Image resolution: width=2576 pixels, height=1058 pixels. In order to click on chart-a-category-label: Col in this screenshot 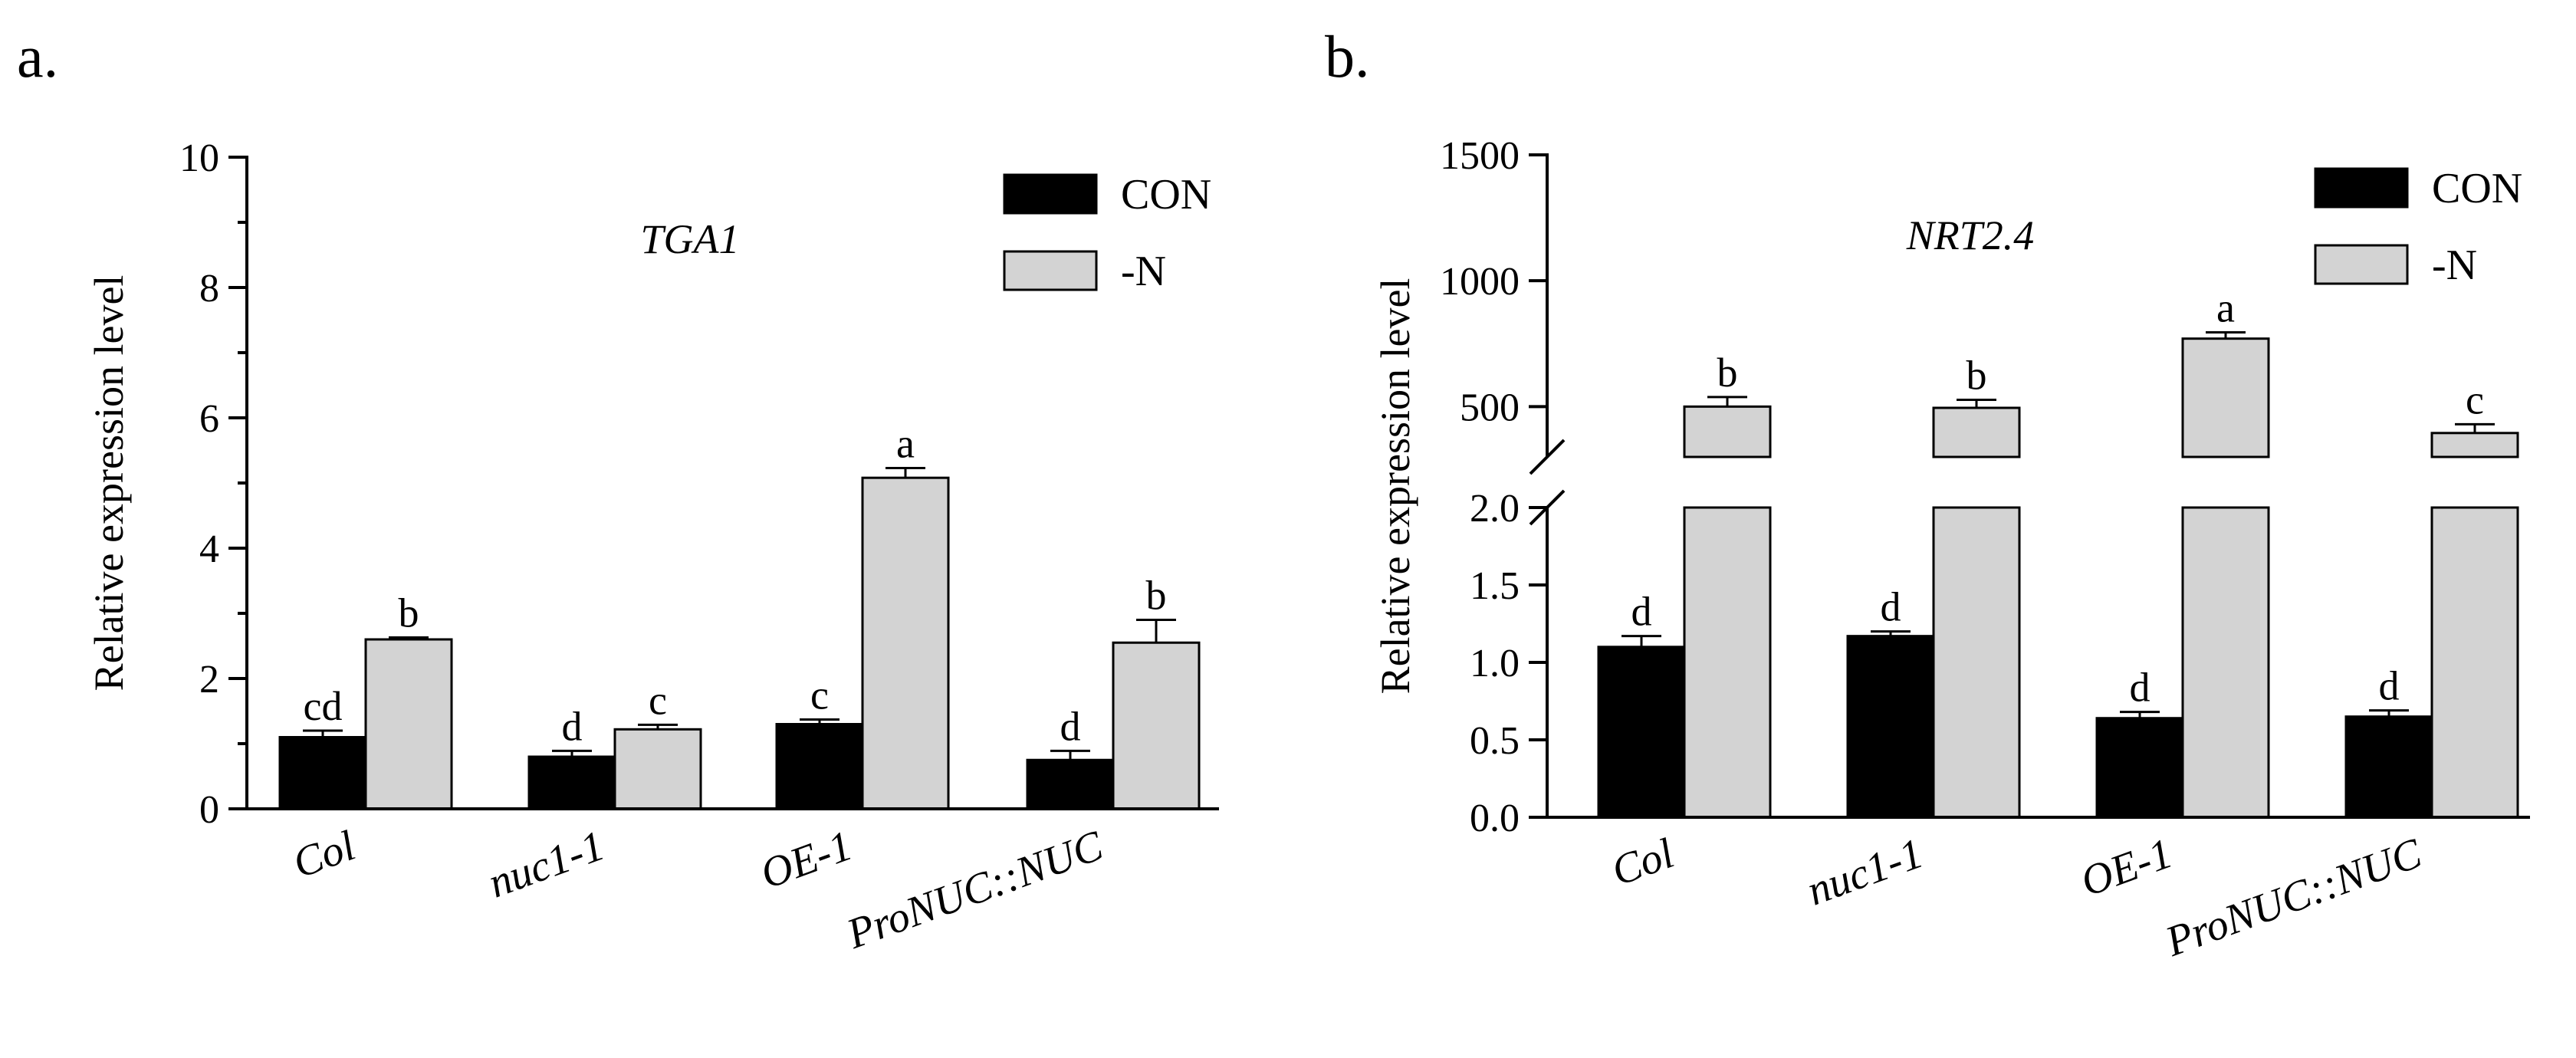, I will do `click(324, 855)`.